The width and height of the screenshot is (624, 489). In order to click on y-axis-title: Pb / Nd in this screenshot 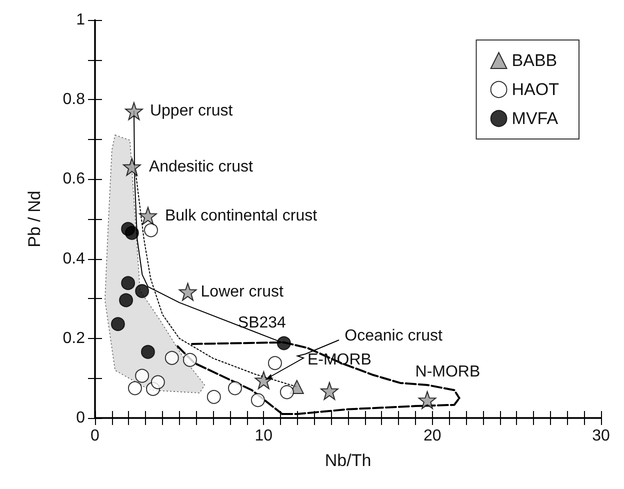, I will do `click(34, 219)`.